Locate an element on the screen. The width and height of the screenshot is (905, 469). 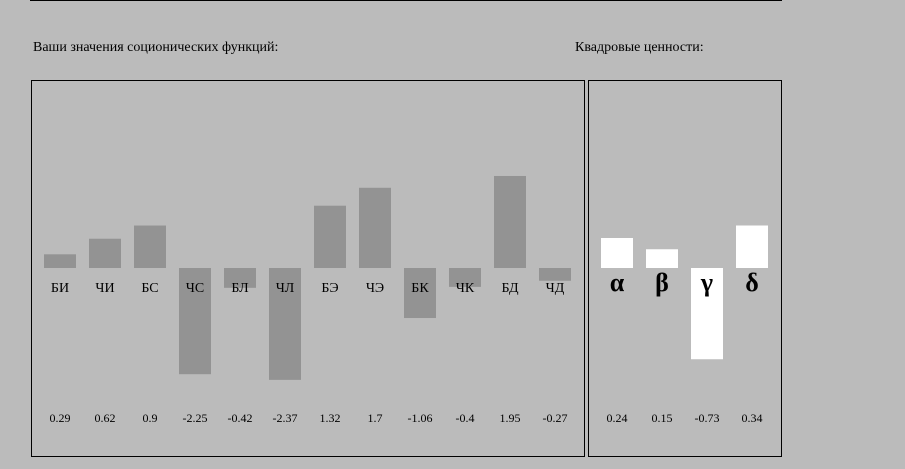
category-label: ЧК is located at coordinates (465, 288).